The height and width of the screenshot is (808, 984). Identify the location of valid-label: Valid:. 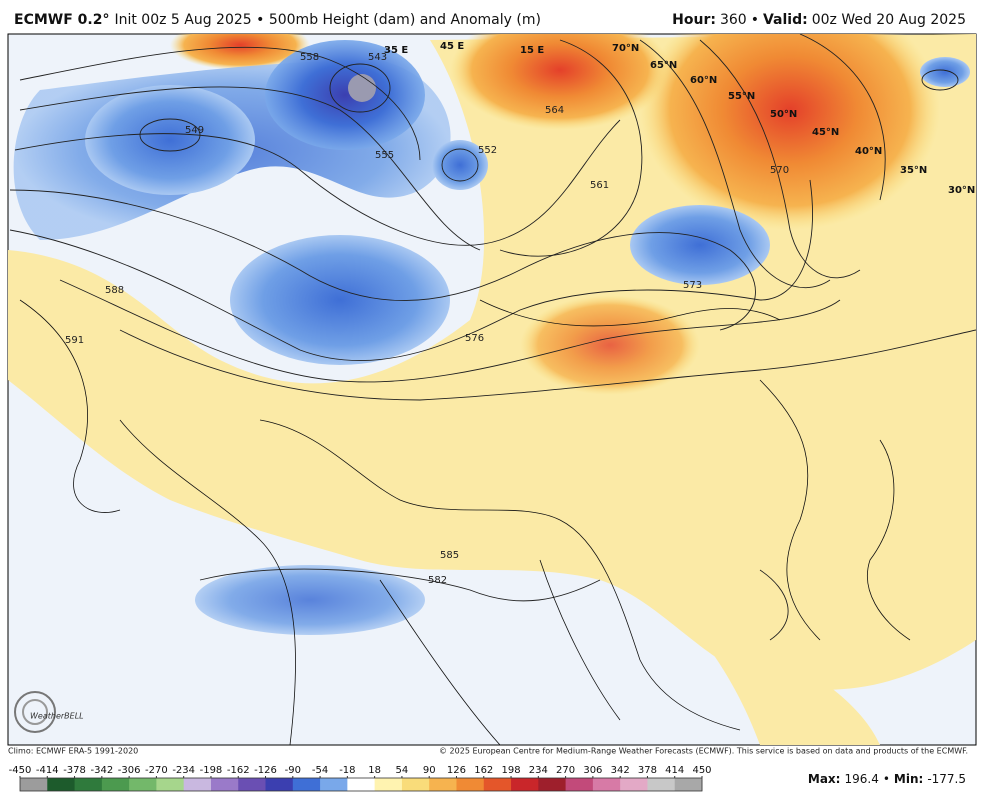
(785, 20).